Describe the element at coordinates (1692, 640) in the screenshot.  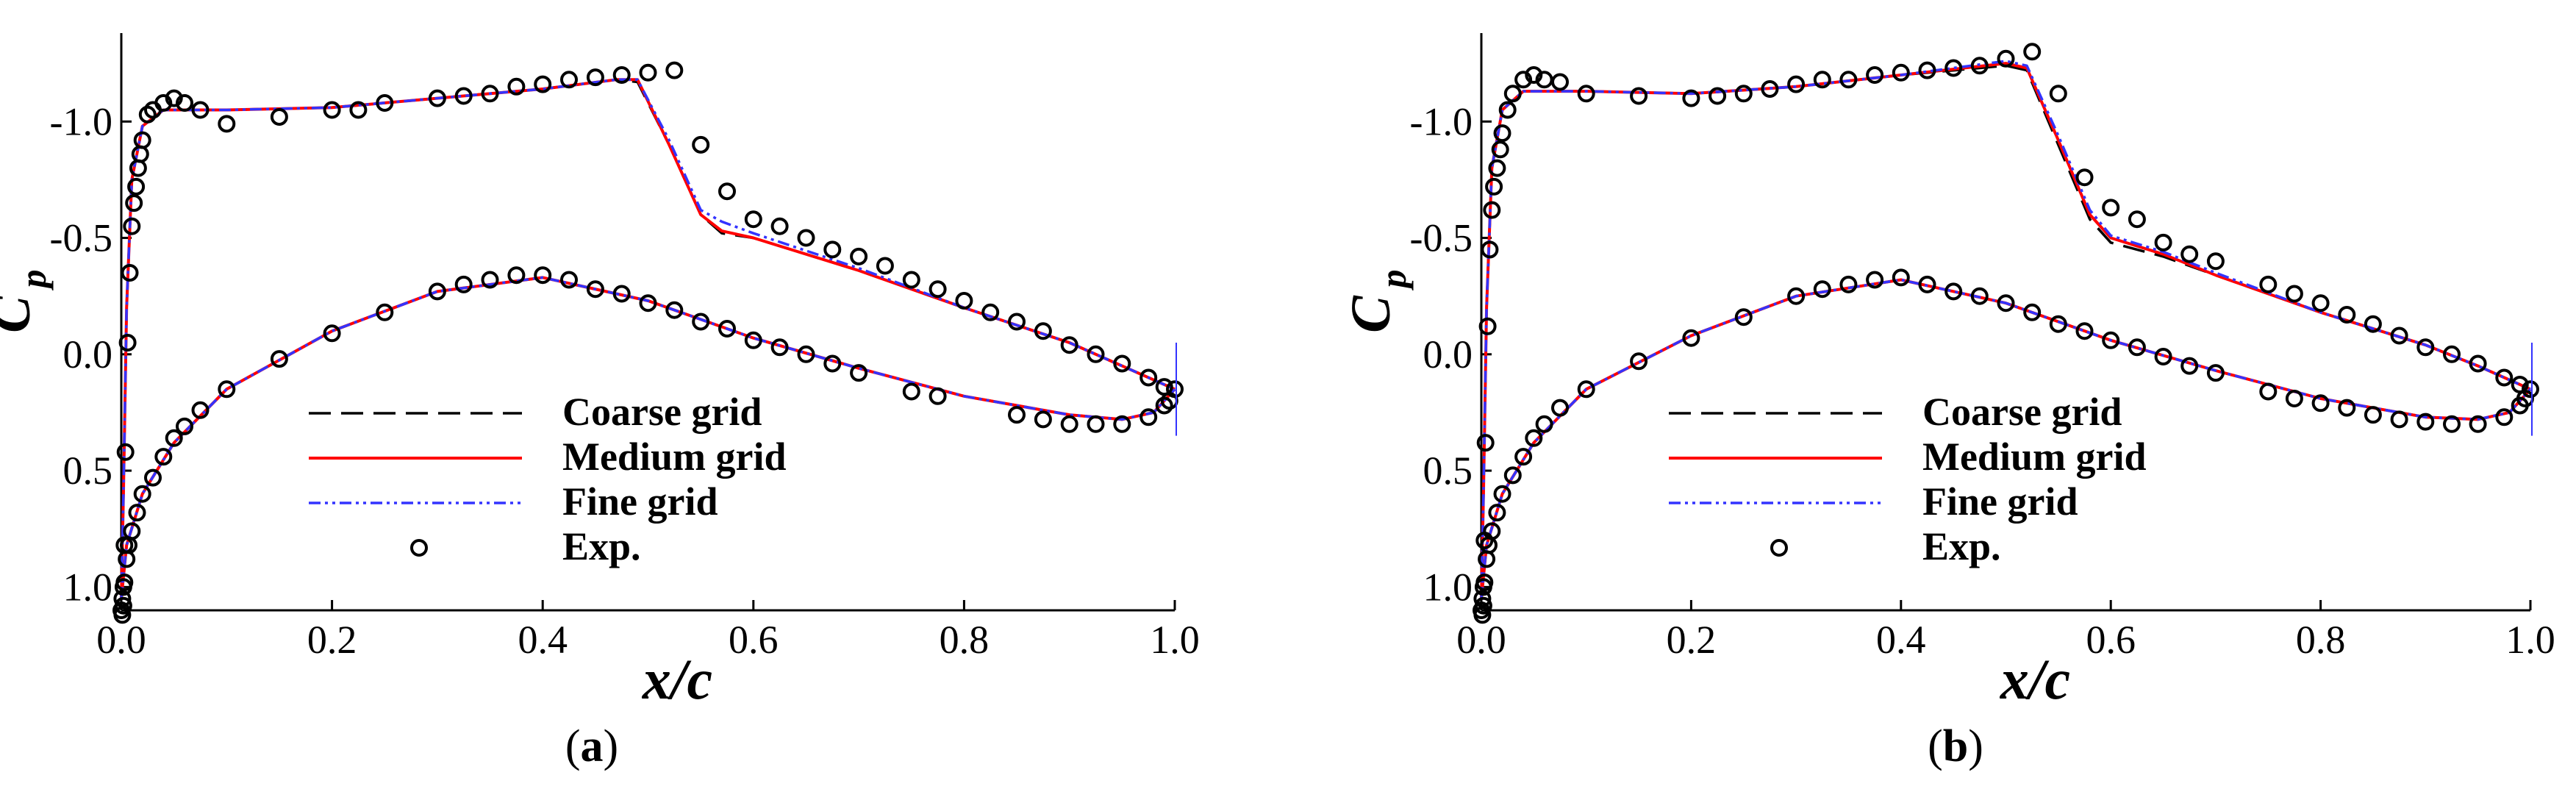
I see `x-tick-label: 0.2` at that location.